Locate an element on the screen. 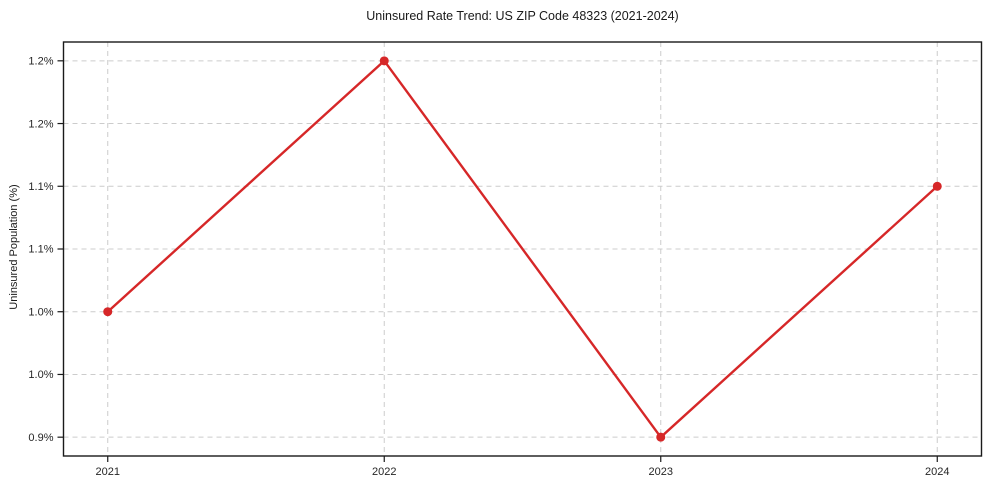 The height and width of the screenshot is (490, 989). x-tick-label: 2024 is located at coordinates (937, 472).